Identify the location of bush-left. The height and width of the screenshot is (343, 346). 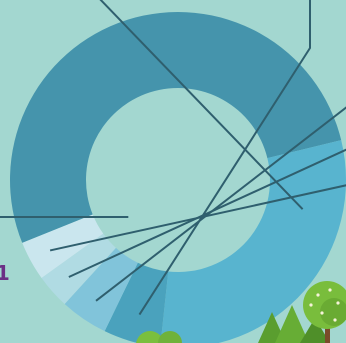
(150, 337).